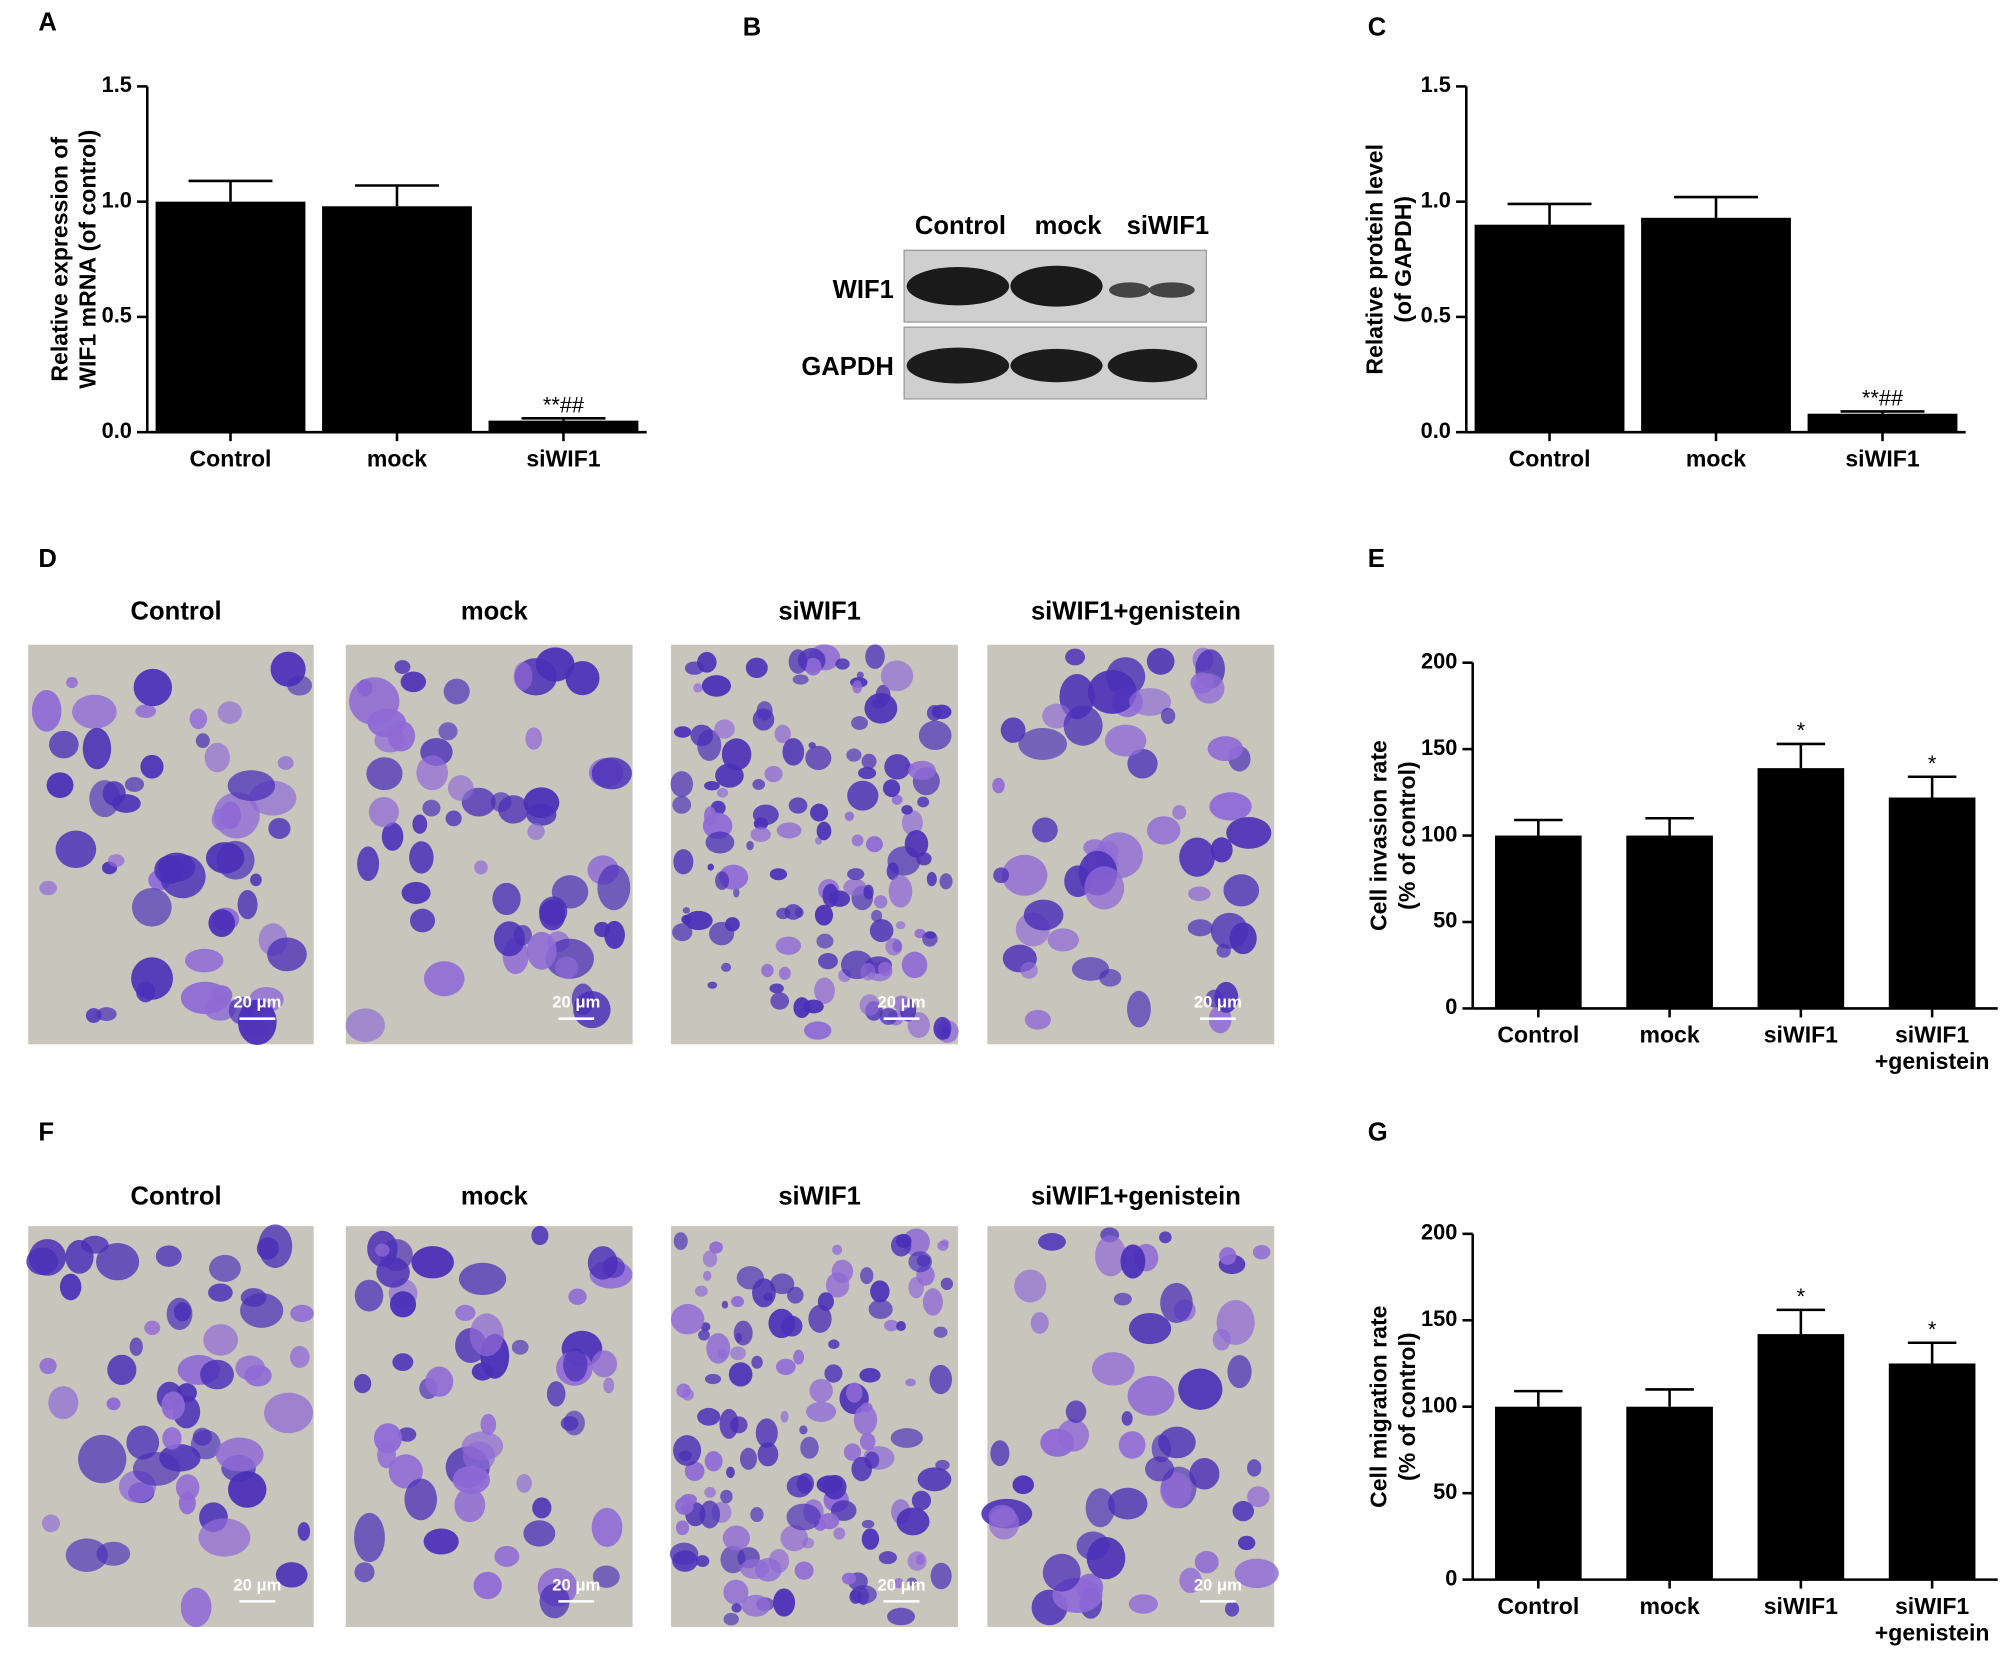  I want to click on y-tick-label: 200, so click(1439, 1232).